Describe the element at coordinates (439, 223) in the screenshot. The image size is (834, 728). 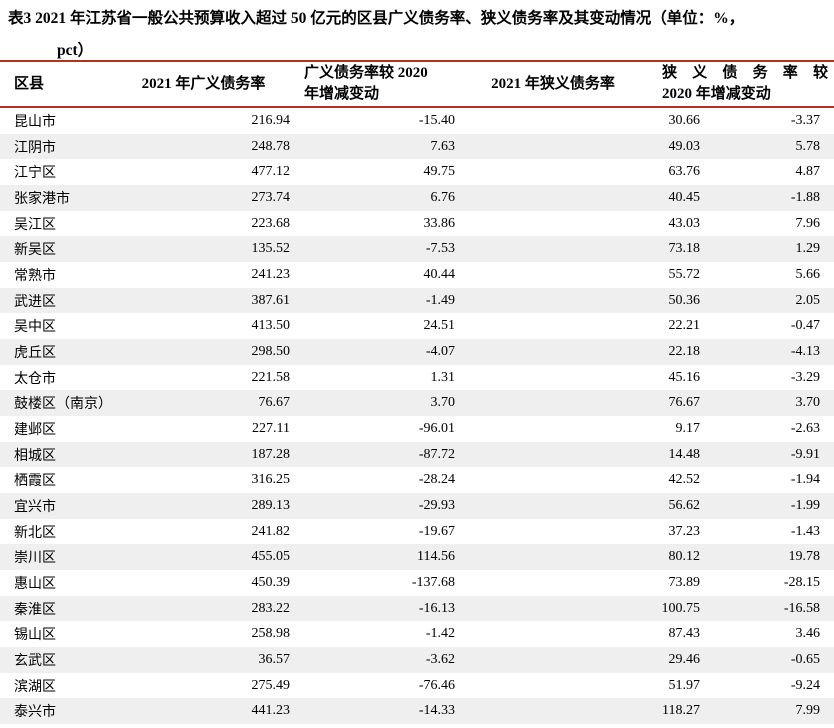
I see `value-cell: 33.86` at that location.